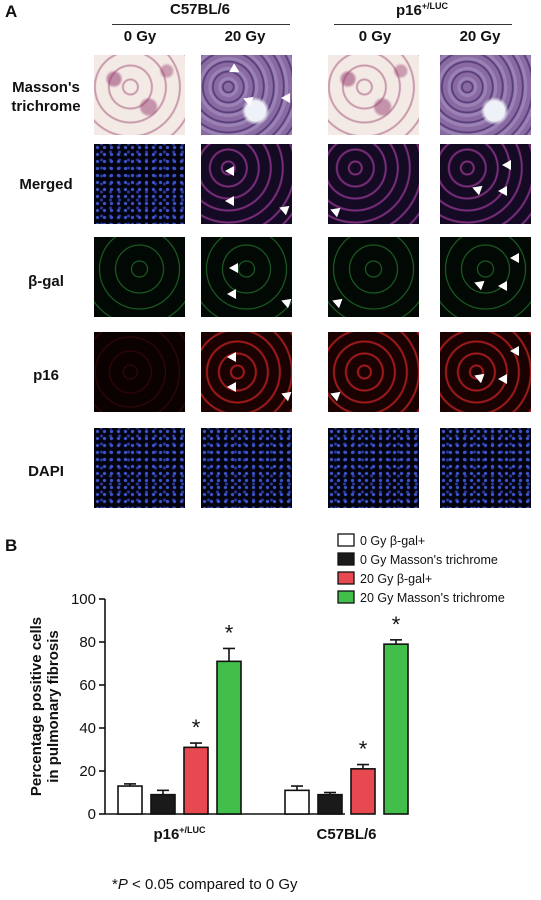 This screenshot has height=900, width=541. I want to click on row-label-dapi: DAPI, so click(46, 471).